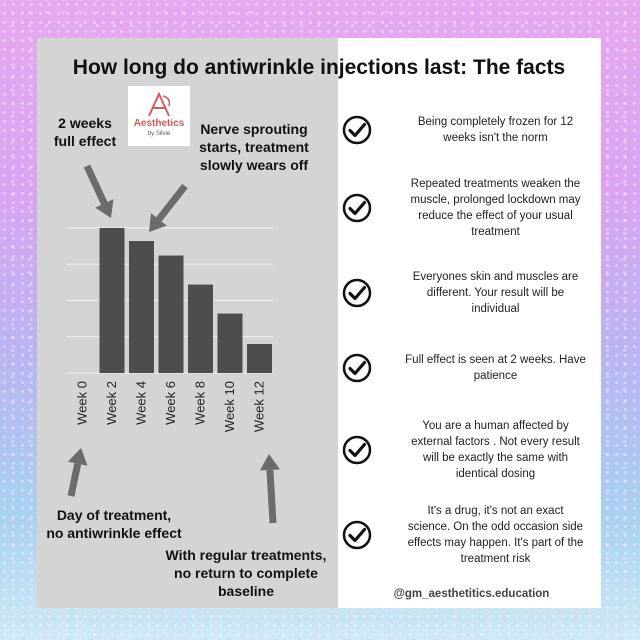 This screenshot has height=640, width=640. Describe the element at coordinates (495, 138) in the screenshot. I see `fact-line: weeks isn't the norm` at that location.